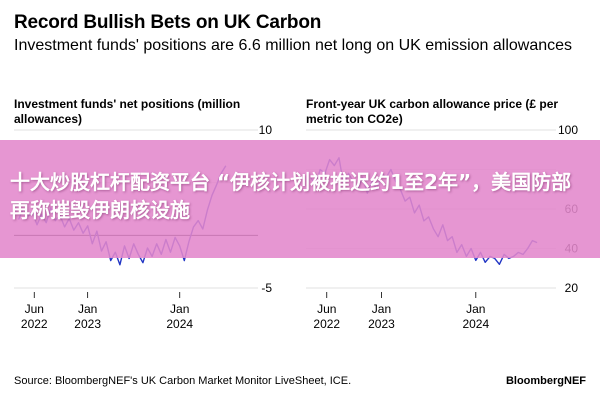  What do you see at coordinates (475, 324) in the screenshot?
I see `right-x-tick-label-year: 2024` at bounding box center [475, 324].